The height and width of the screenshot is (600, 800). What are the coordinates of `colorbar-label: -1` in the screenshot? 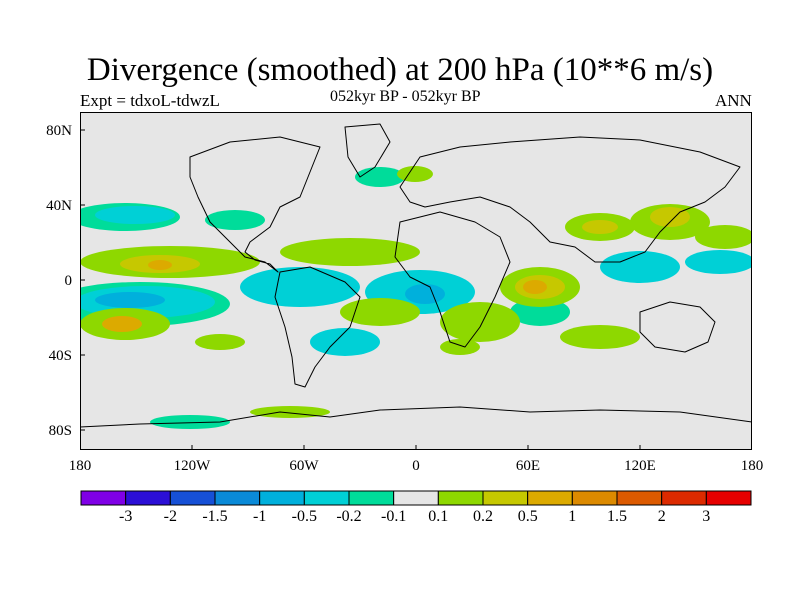 It's located at (260, 516).